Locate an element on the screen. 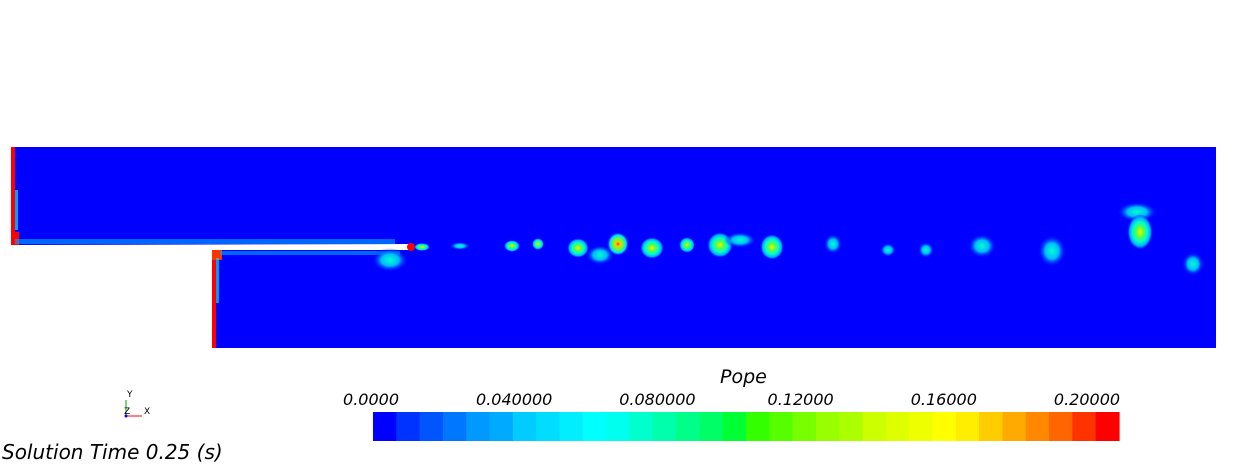  colorbar-tick-label: 0.080000 is located at coordinates (657, 399).